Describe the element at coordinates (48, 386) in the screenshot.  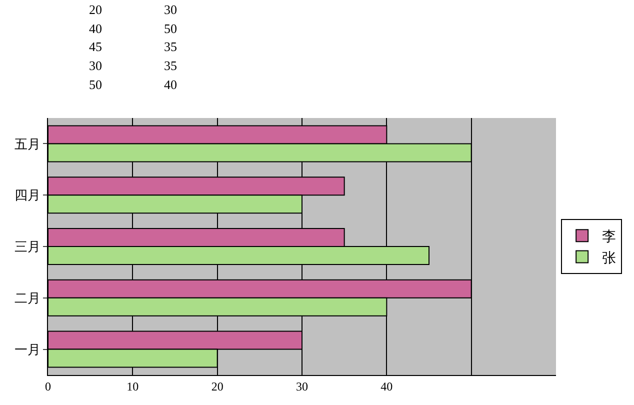
I see `x-tick-label: 0` at that location.